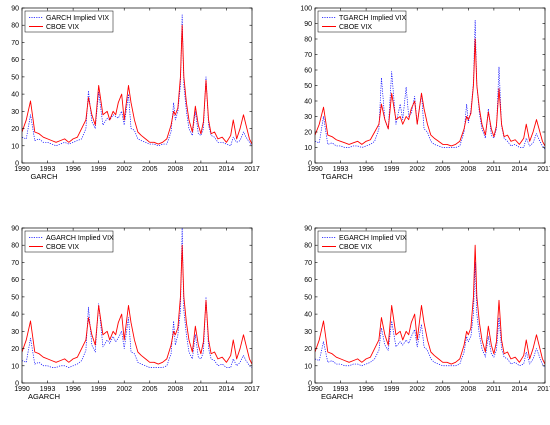  Describe the element at coordinates (373, 18) in the screenshot. I see `legend-label: TGARCH Implied VIX` at that location.